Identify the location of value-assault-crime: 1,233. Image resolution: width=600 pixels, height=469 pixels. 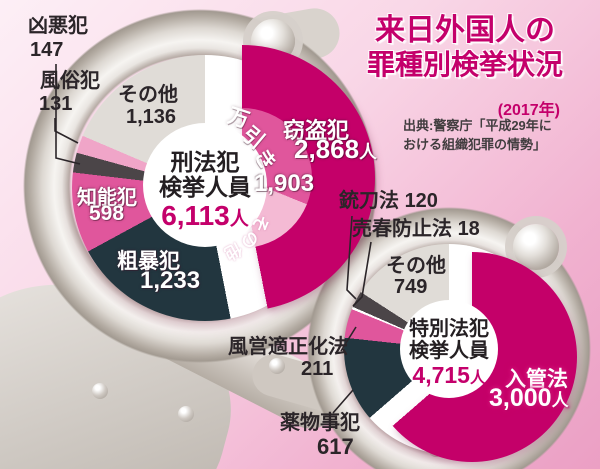
(170, 280).